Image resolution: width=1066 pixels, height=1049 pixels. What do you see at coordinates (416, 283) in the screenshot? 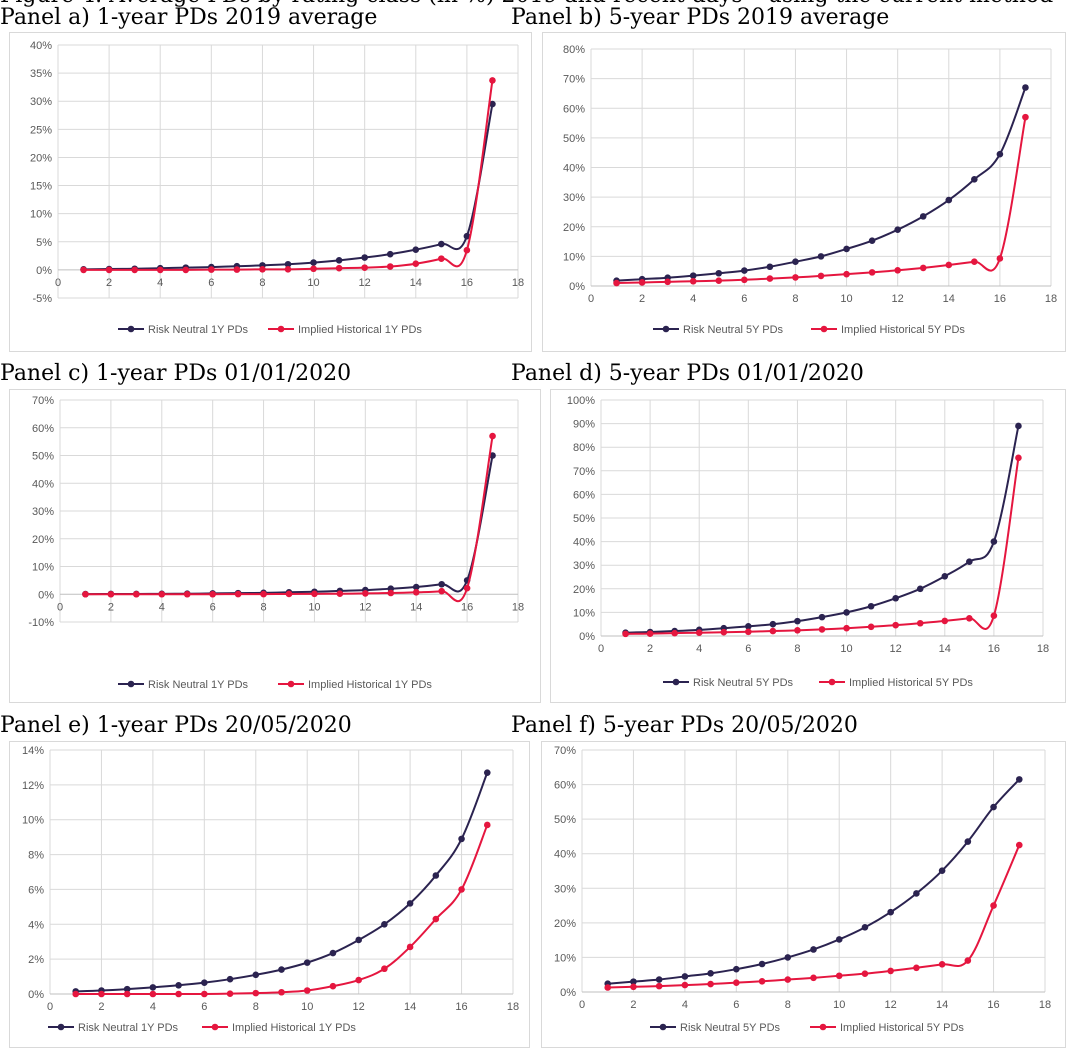
I see `x-tick-label: 14` at bounding box center [416, 283].